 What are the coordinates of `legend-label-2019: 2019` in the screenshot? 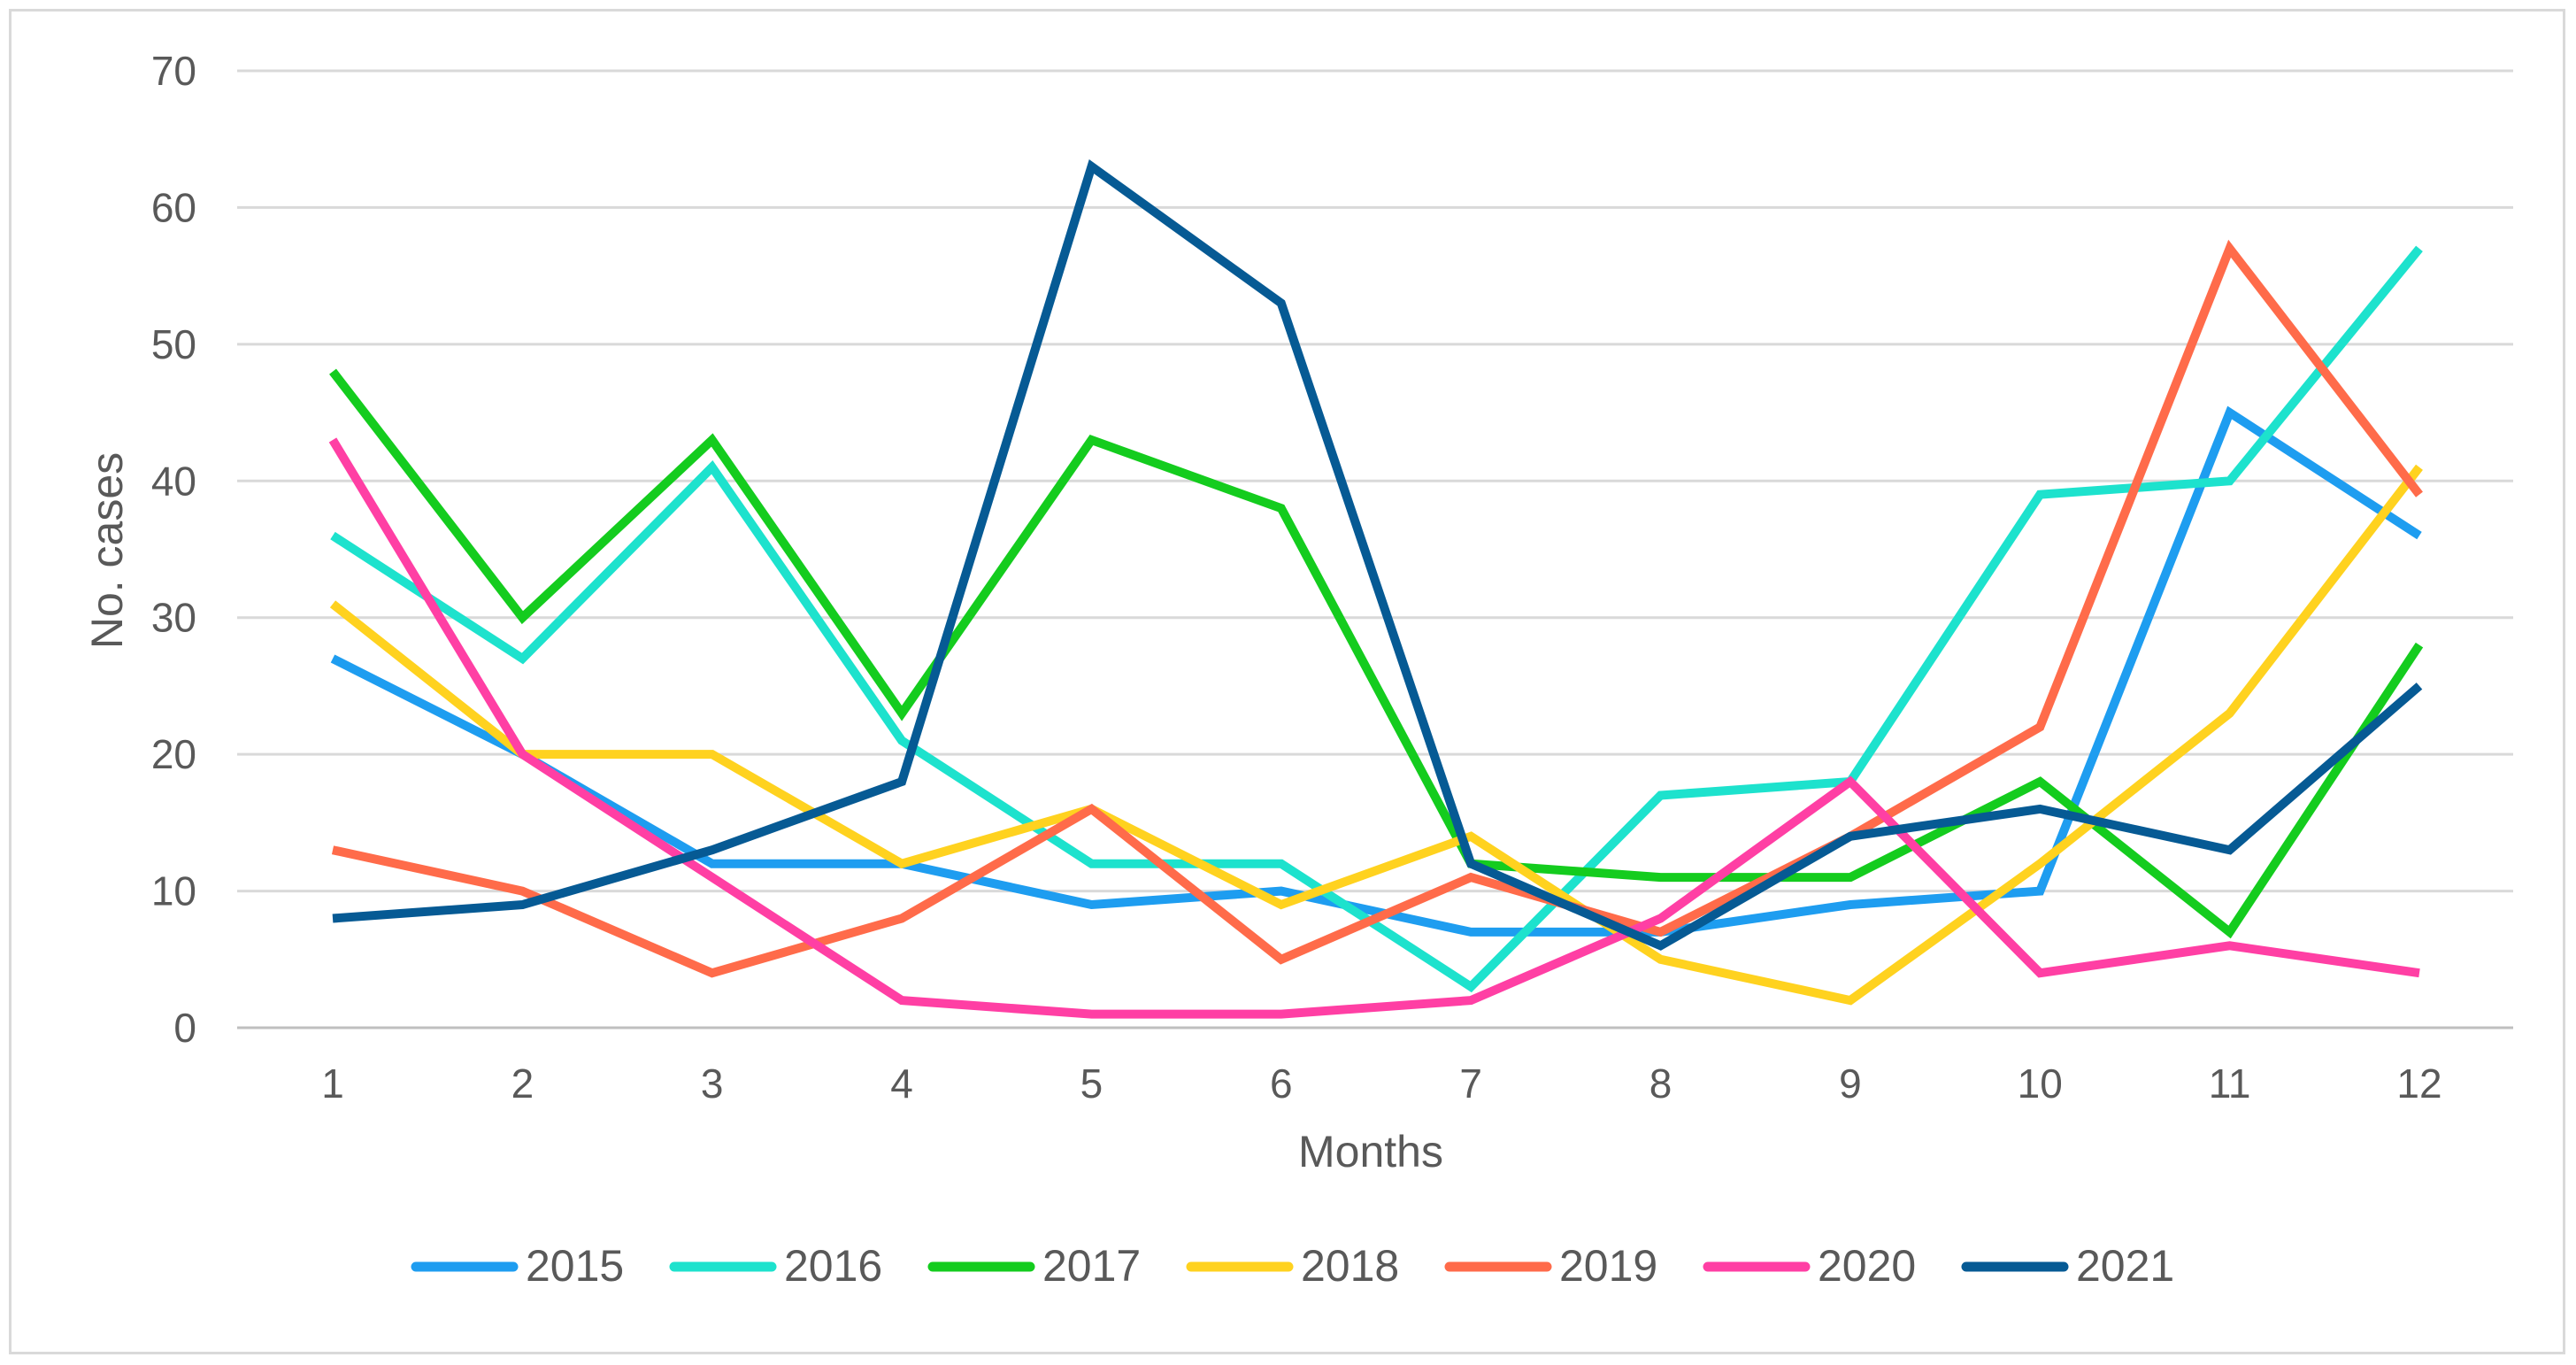 It's located at (1608, 1266).